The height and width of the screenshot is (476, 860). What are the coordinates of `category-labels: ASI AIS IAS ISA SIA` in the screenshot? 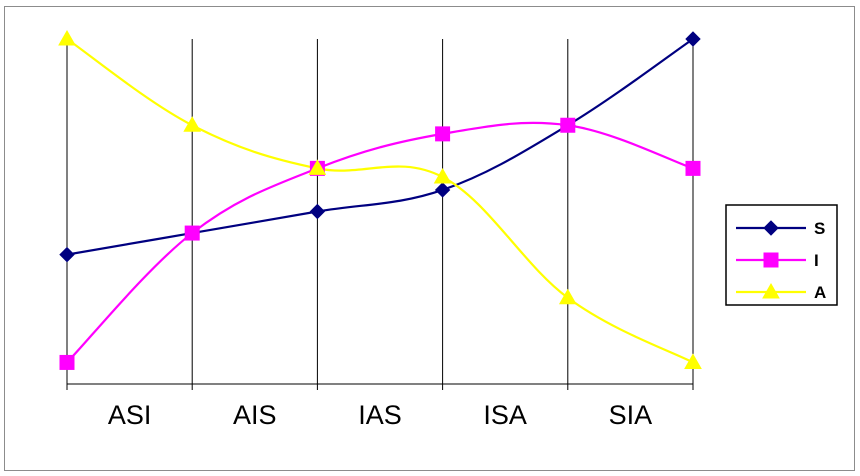 It's located at (380, 415).